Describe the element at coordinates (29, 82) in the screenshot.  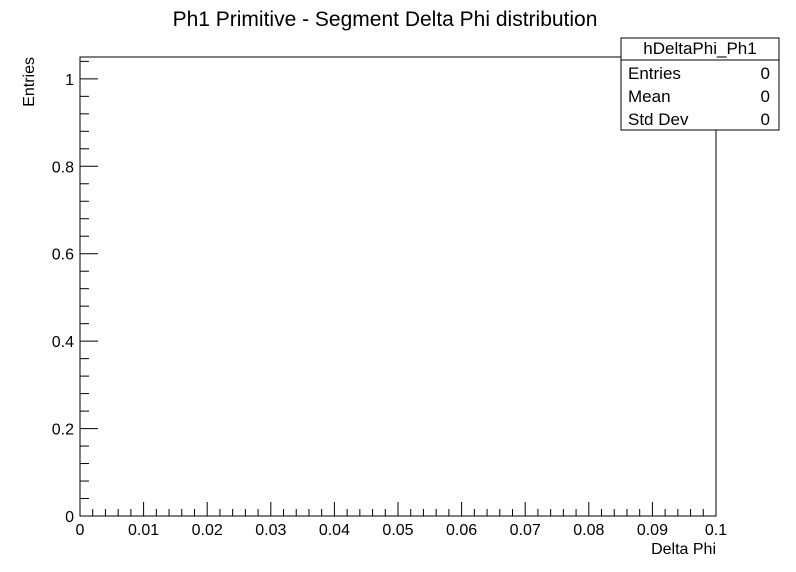
I see `y-axis-label: Entries` at that location.